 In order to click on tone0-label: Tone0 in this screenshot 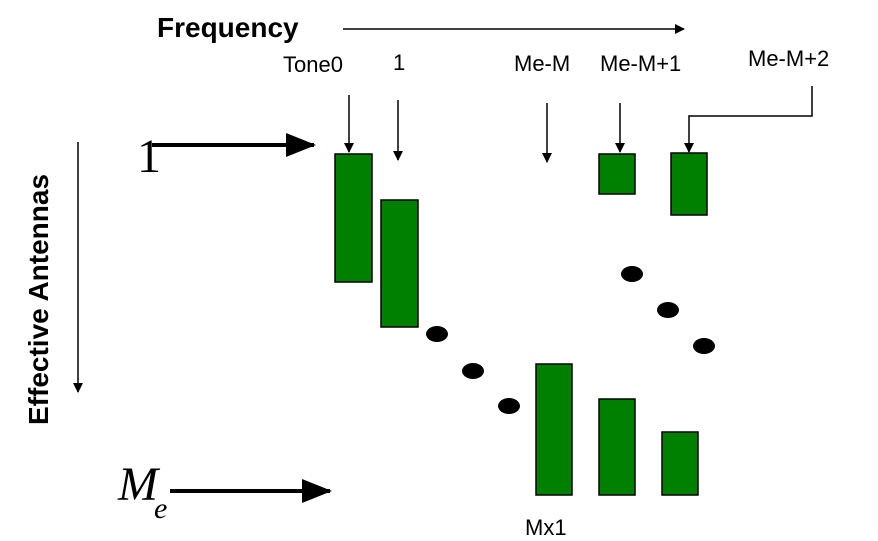, I will do `click(313, 64)`.